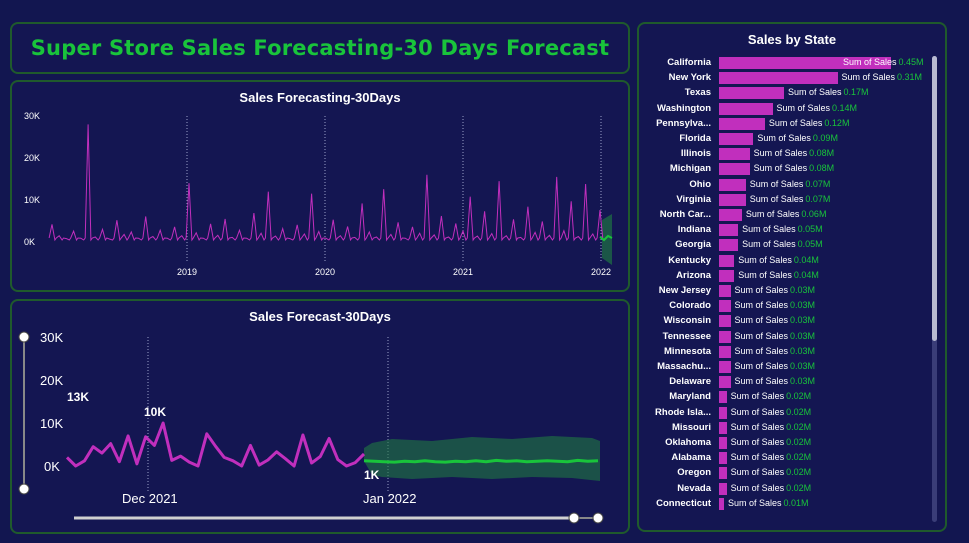  I want to click on state-row: Colorado Sum of Sales 0.03M, so click(789, 306).